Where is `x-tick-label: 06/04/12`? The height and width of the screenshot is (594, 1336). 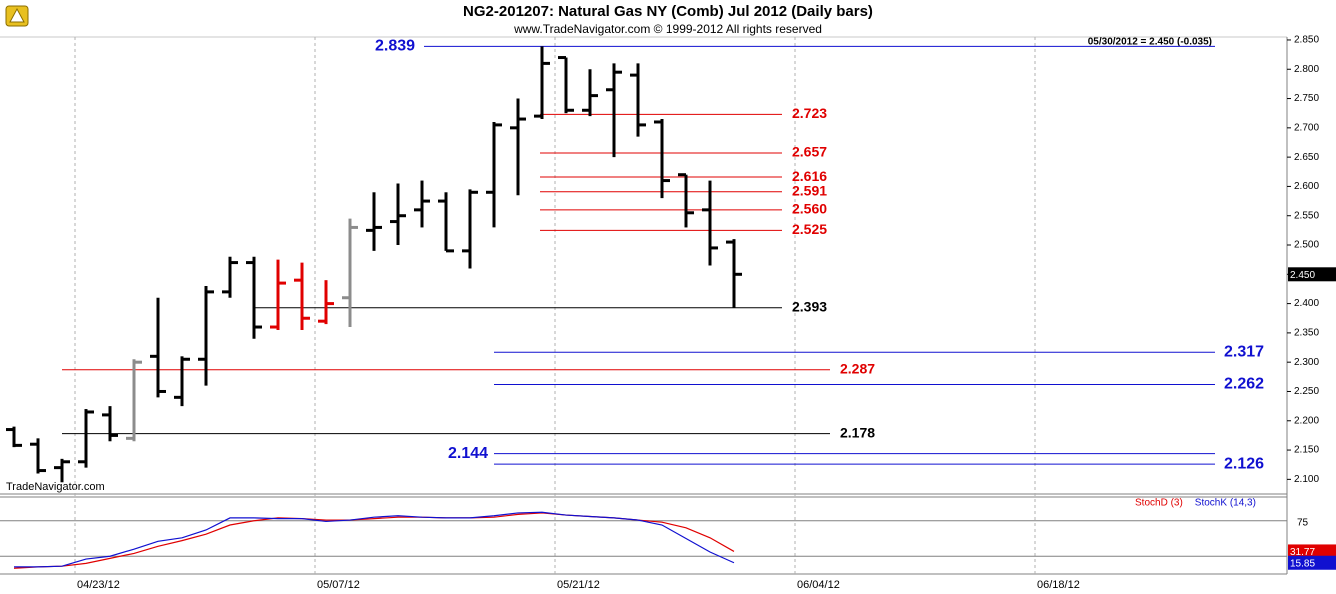 x-tick-label: 06/04/12 is located at coordinates (818, 585).